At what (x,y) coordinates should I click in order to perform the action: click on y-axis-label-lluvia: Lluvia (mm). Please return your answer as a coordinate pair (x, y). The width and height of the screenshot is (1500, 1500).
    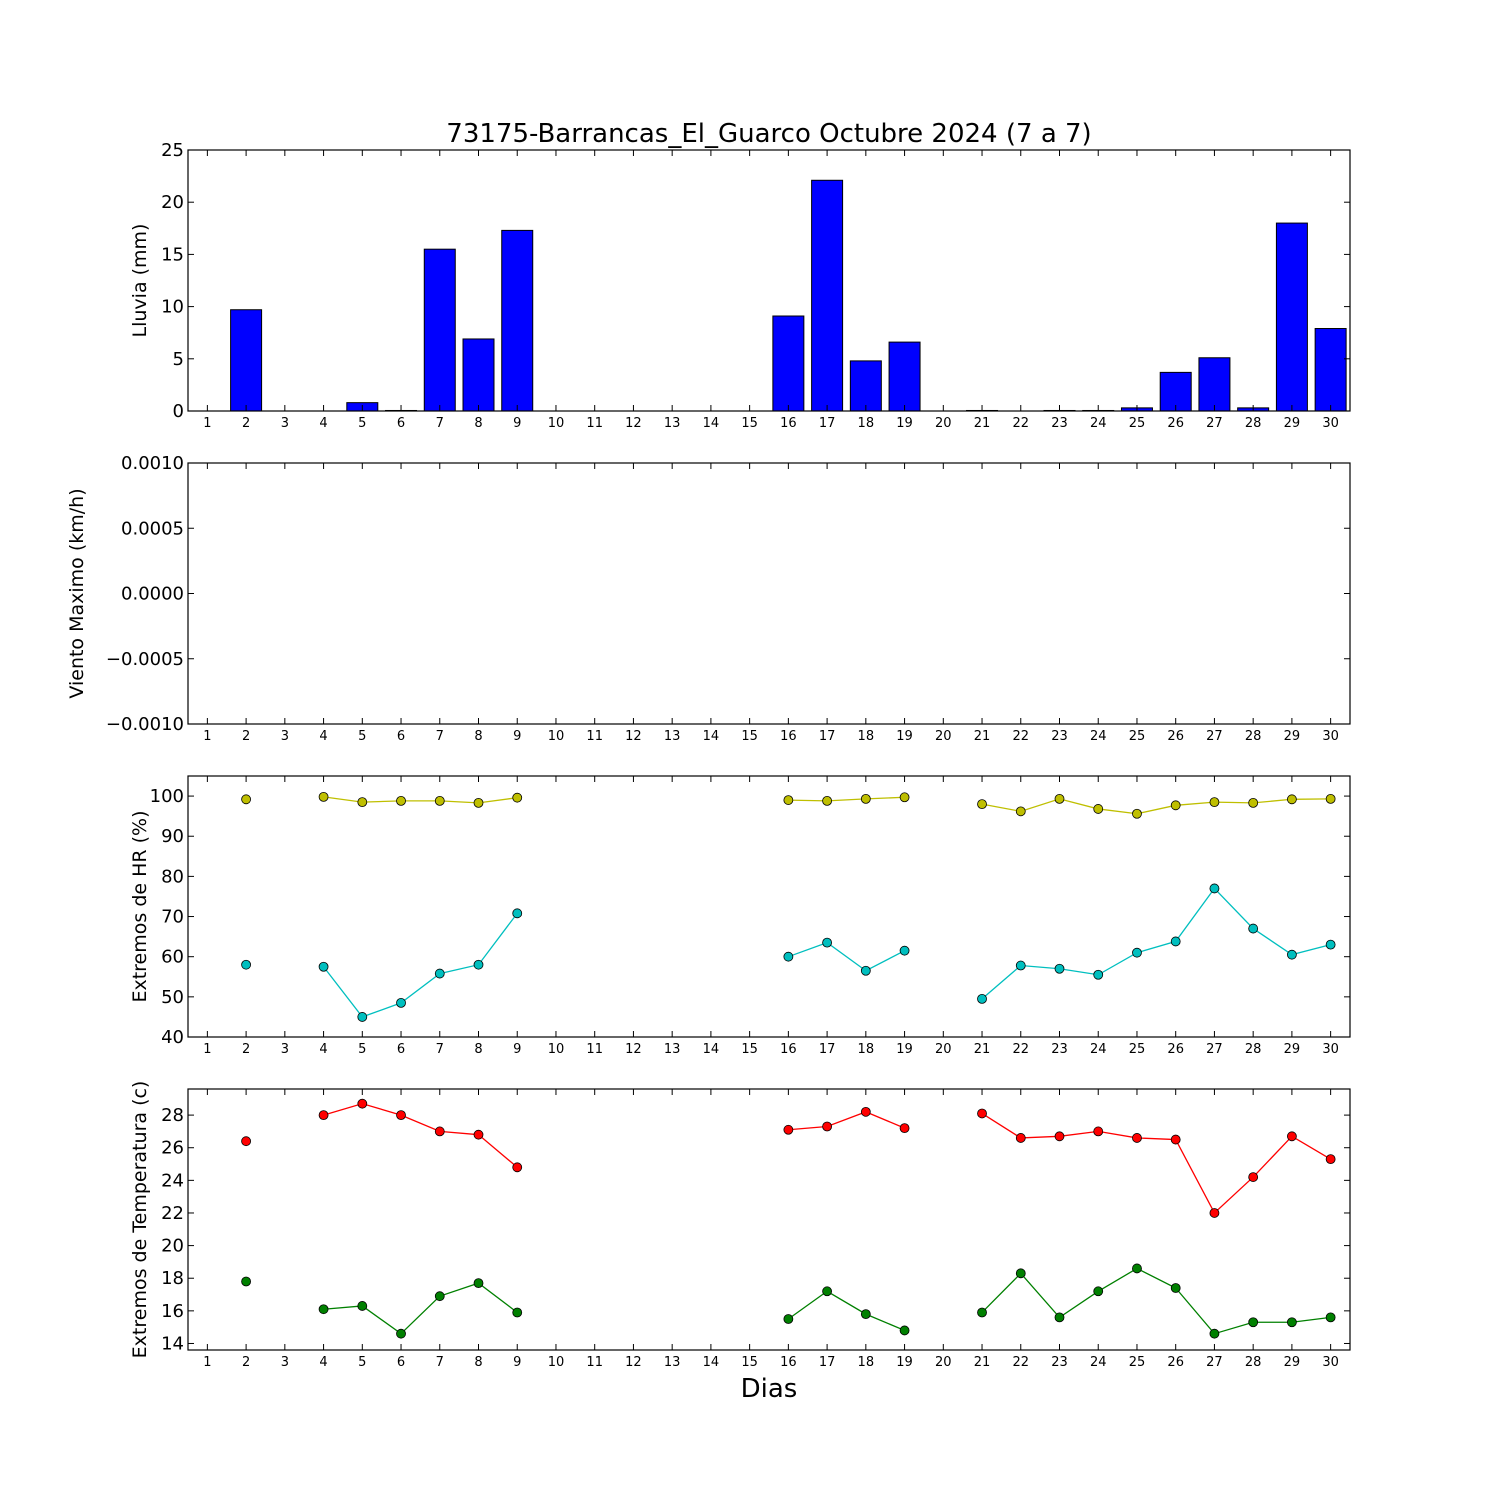
    Looking at the image, I should click on (140, 281).